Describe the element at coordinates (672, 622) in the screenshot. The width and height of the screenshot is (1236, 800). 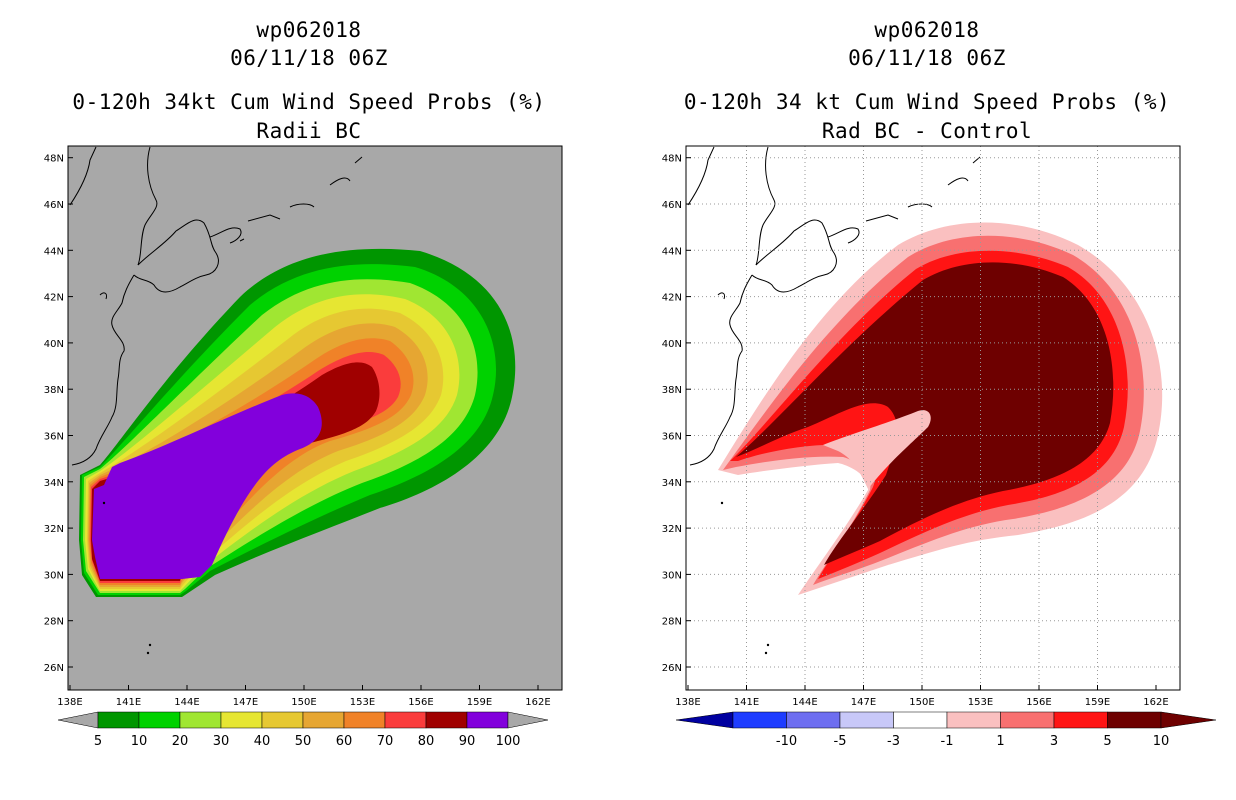
I see `y-tick-label: 28N` at that location.